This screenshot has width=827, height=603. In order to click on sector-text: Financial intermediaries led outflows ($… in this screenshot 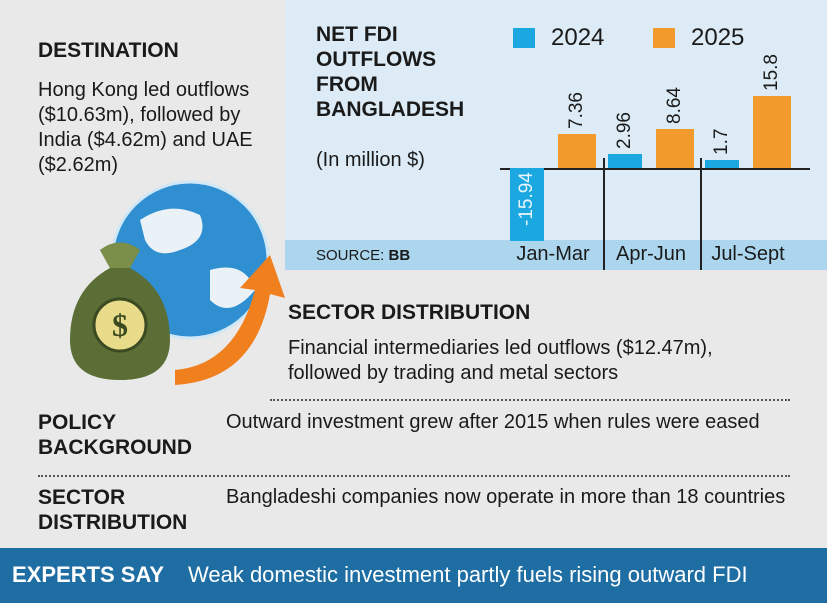, I will do `click(500, 360)`.